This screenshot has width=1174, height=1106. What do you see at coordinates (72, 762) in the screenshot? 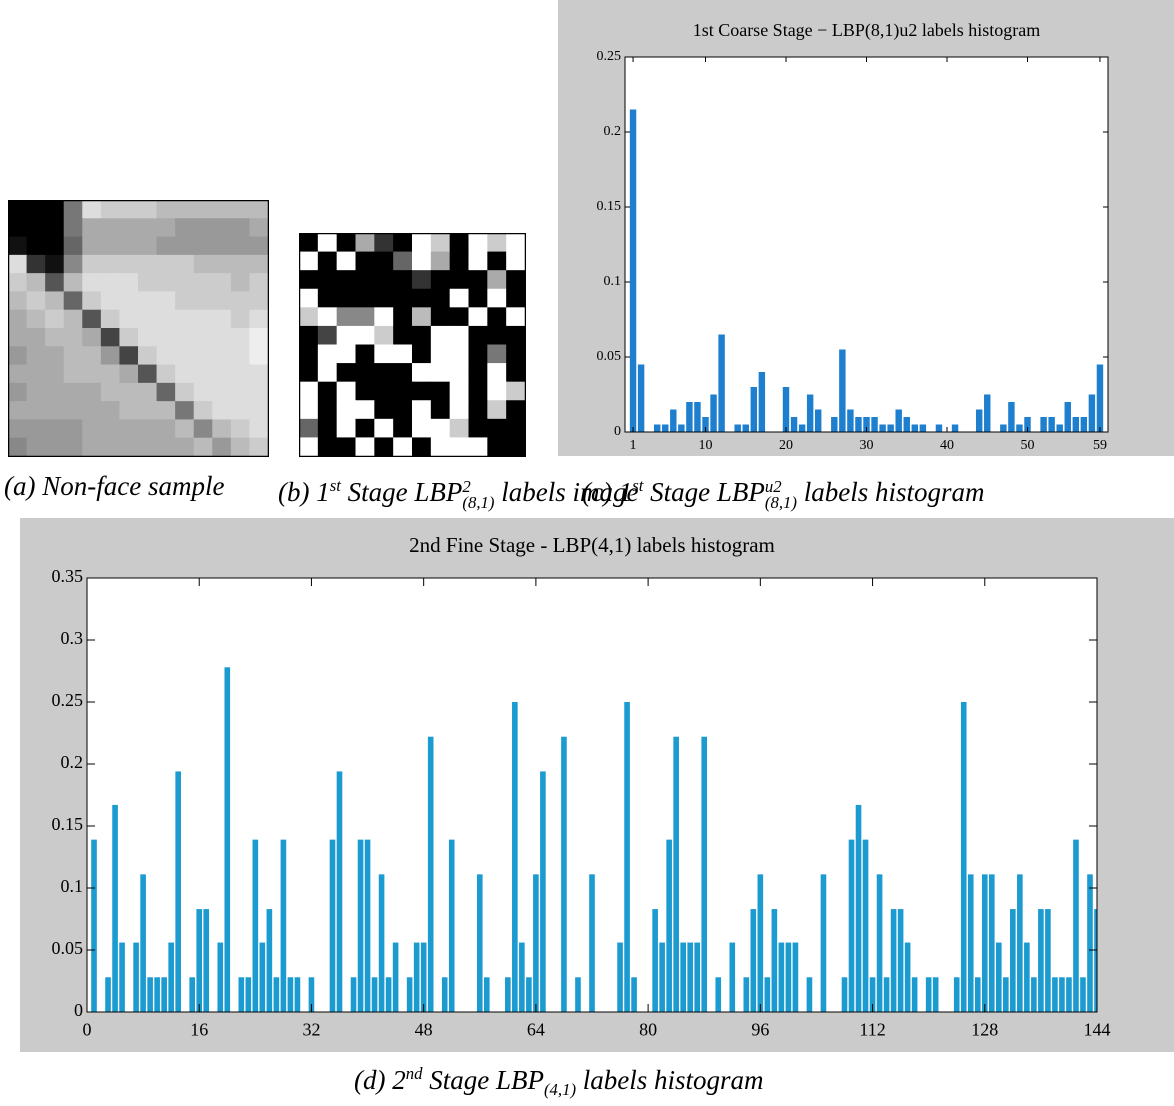
I see `y-tick-label: 0.2` at bounding box center [72, 762].